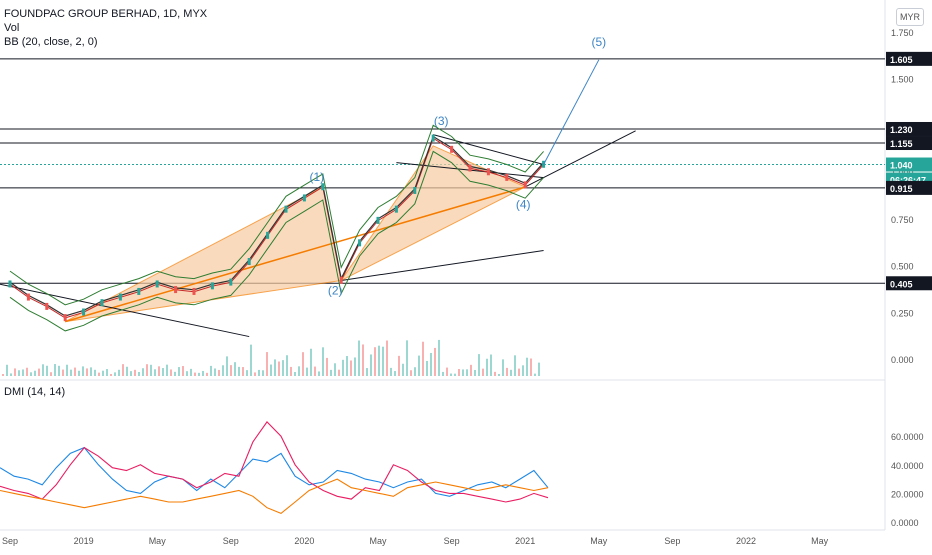 The width and height of the screenshot is (932, 555). Describe the element at coordinates (571, 112) in the screenshot. I see `projection-line` at that location.